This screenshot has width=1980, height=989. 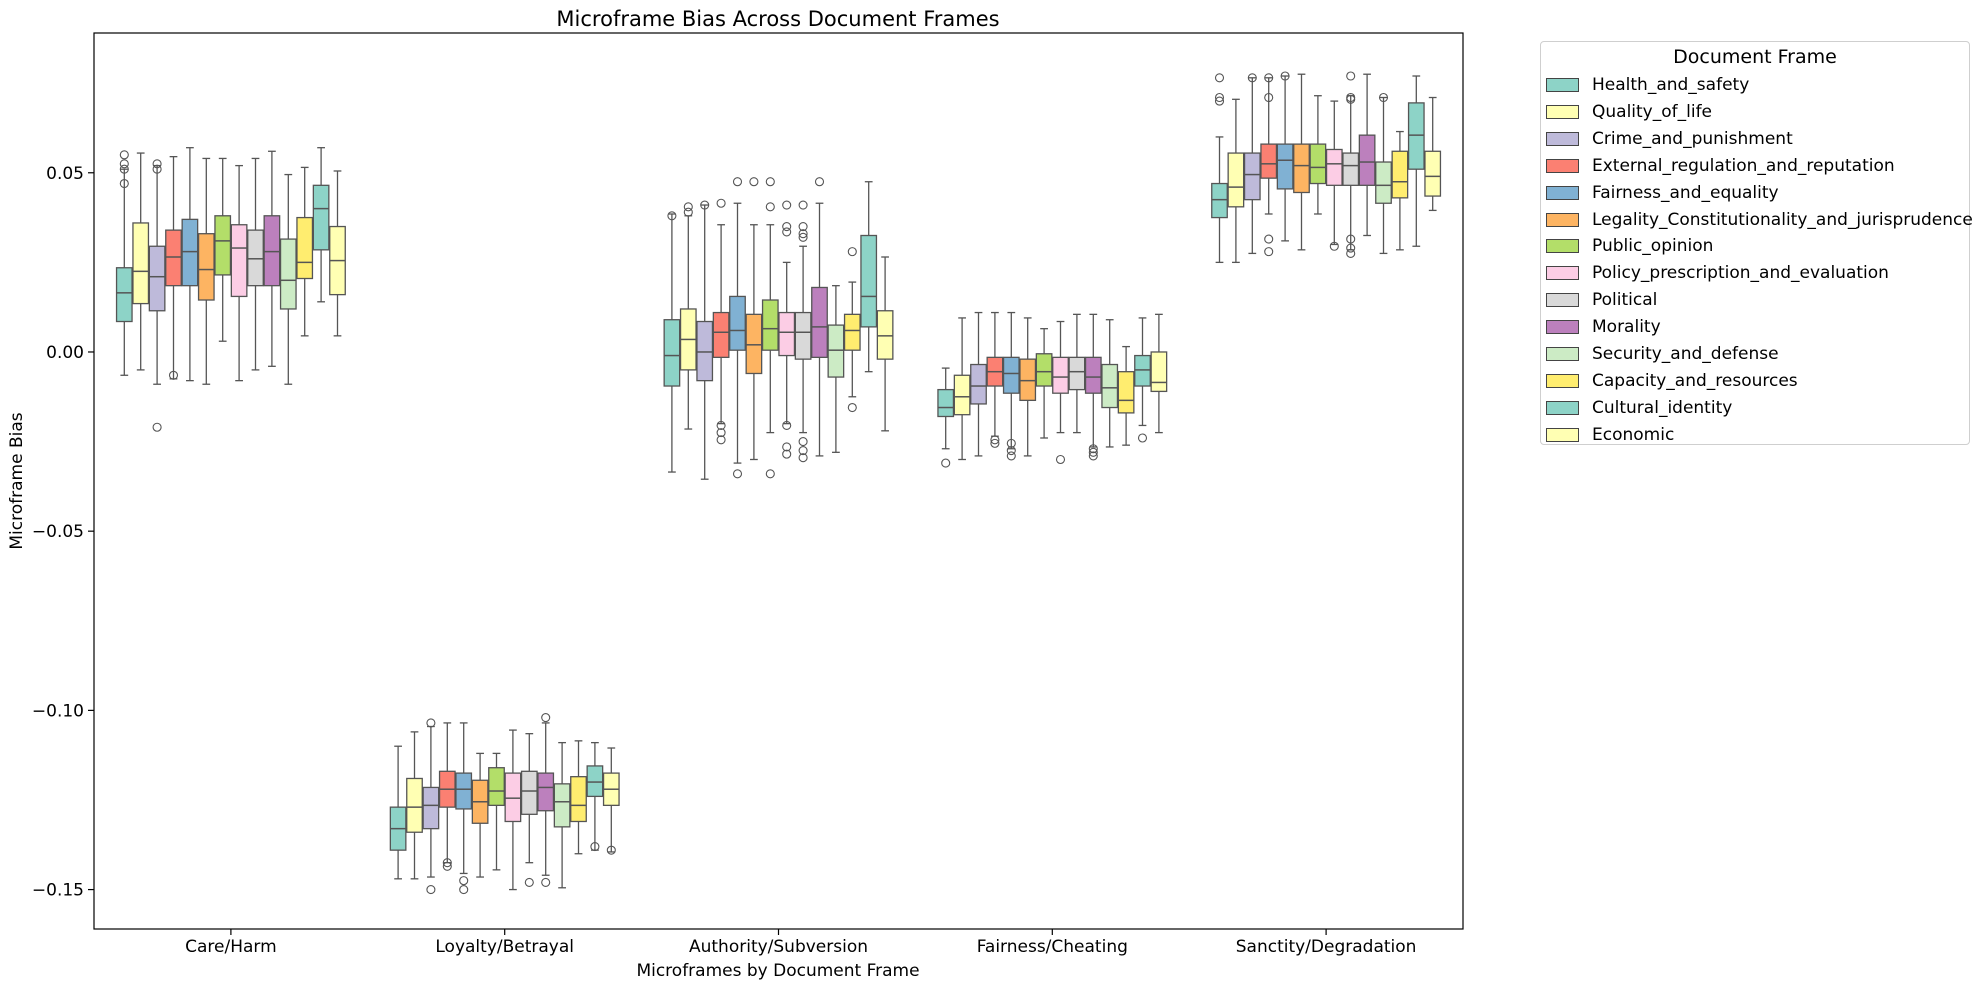 I want to click on legend-label: Security_and_defense, so click(x=1685, y=354).